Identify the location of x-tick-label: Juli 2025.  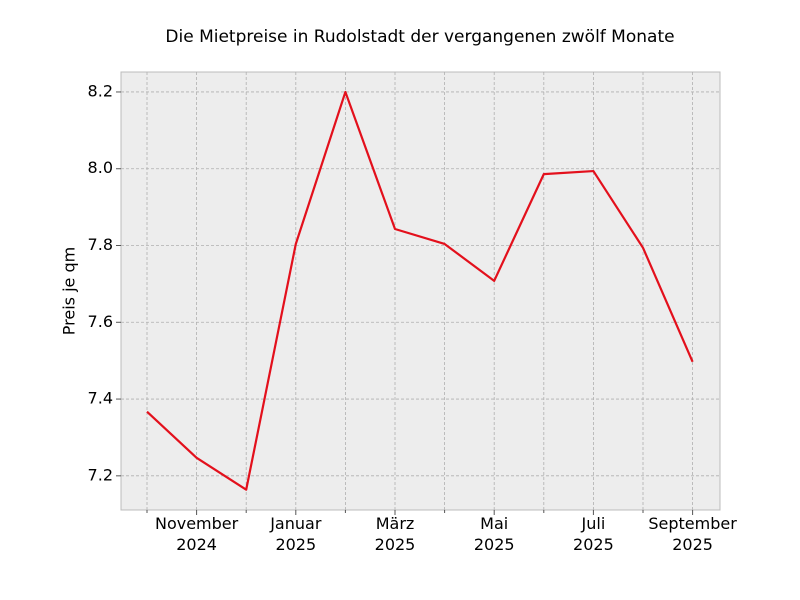
(593, 534).